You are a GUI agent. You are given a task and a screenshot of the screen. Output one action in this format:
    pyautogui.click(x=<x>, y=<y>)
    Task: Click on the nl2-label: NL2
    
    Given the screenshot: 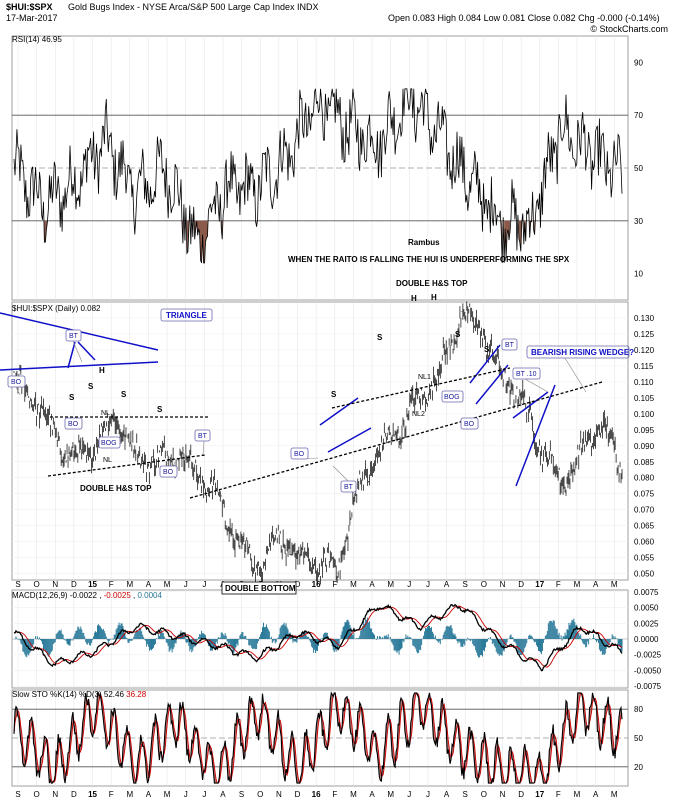 What is the action you would take?
    pyautogui.click(x=418, y=414)
    